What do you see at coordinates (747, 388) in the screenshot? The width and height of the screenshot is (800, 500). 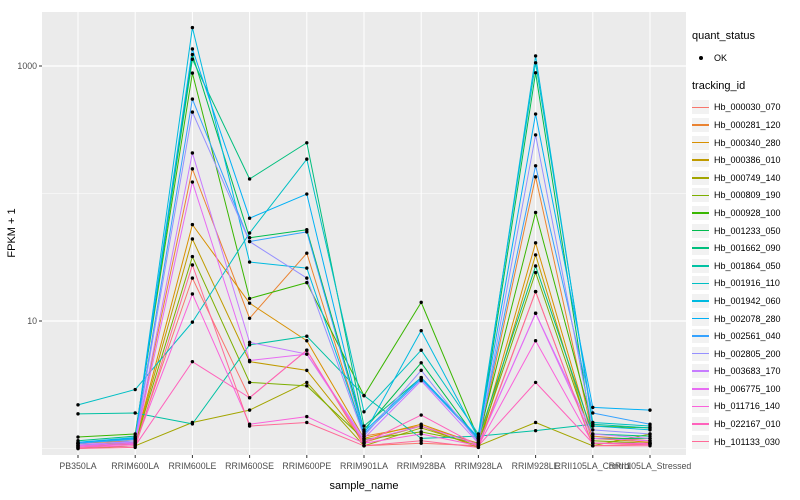 I see `legend-item-label: Hb_006775_100` at bounding box center [747, 388].